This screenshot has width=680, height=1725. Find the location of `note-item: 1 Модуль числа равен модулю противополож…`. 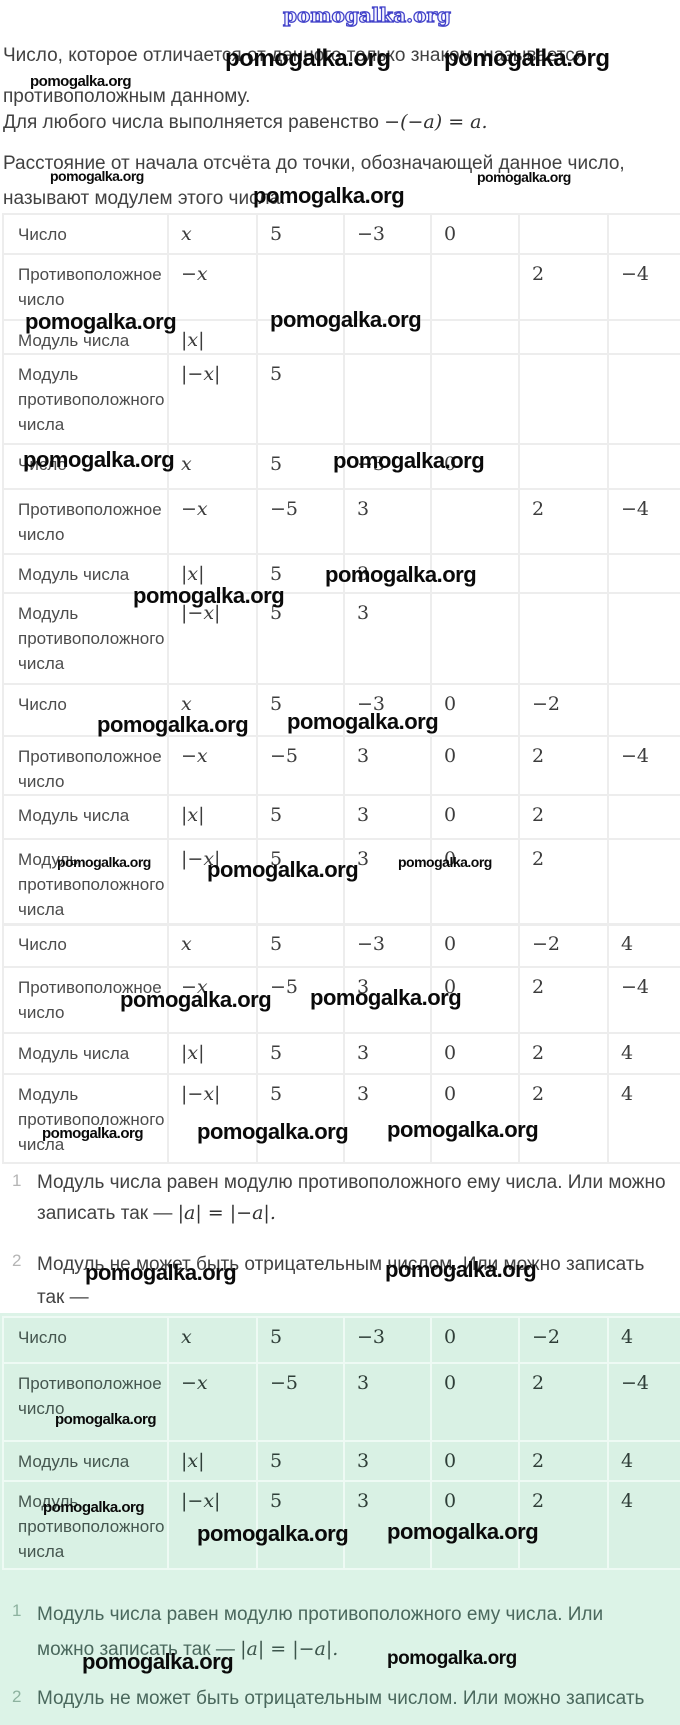

note-item: 1 Модуль числа равен модулю противополож… is located at coordinates (335, 1198).